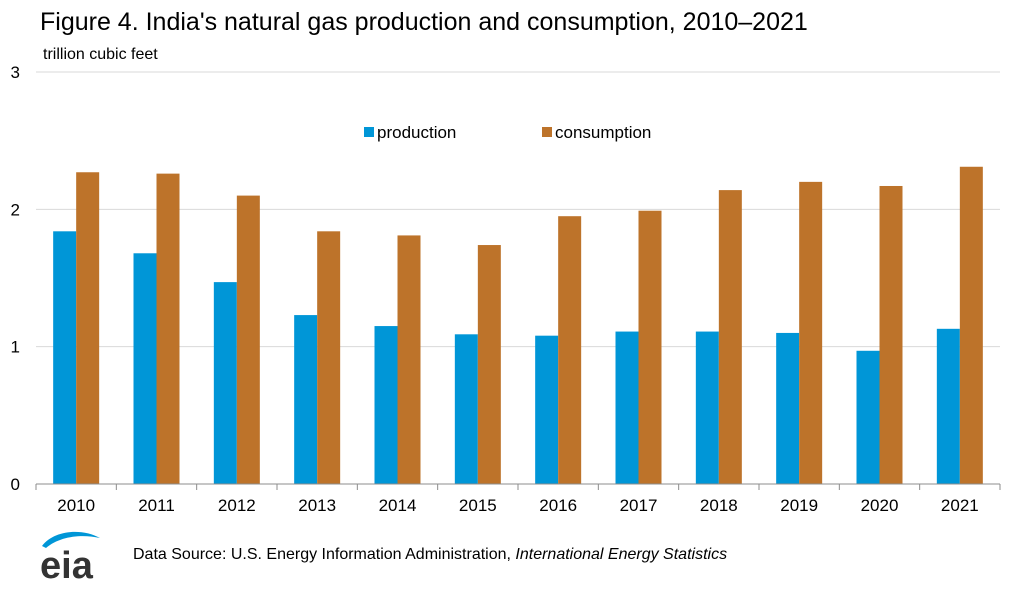  Describe the element at coordinates (145, 368) in the screenshot. I see `bar-production-2011` at that location.